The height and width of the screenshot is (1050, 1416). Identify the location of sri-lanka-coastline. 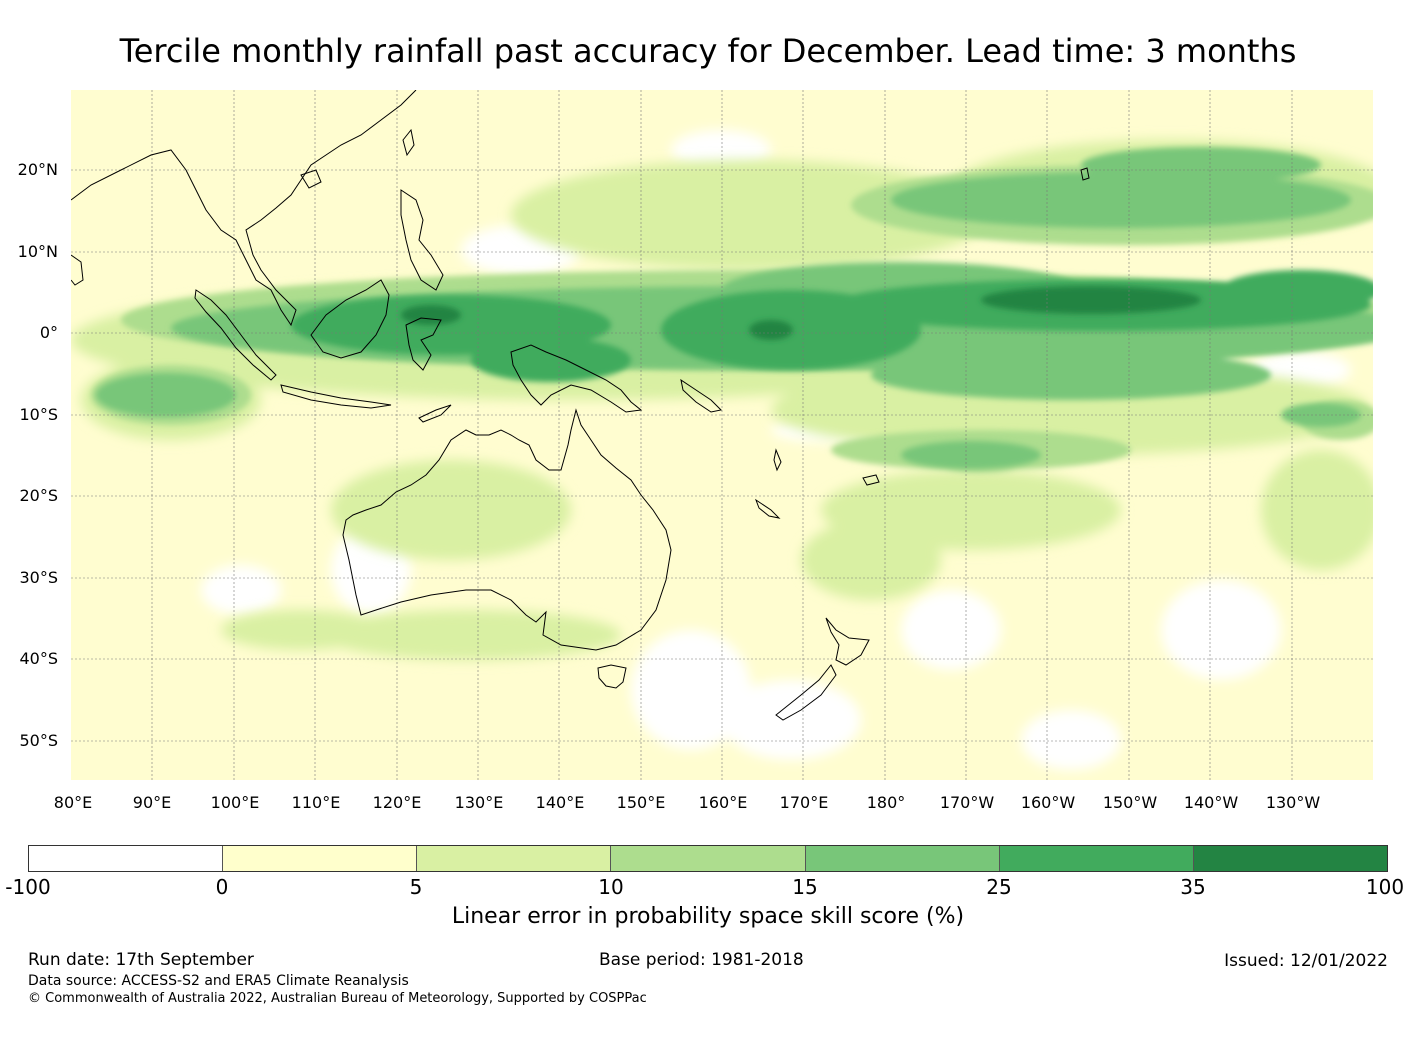
(77, 270).